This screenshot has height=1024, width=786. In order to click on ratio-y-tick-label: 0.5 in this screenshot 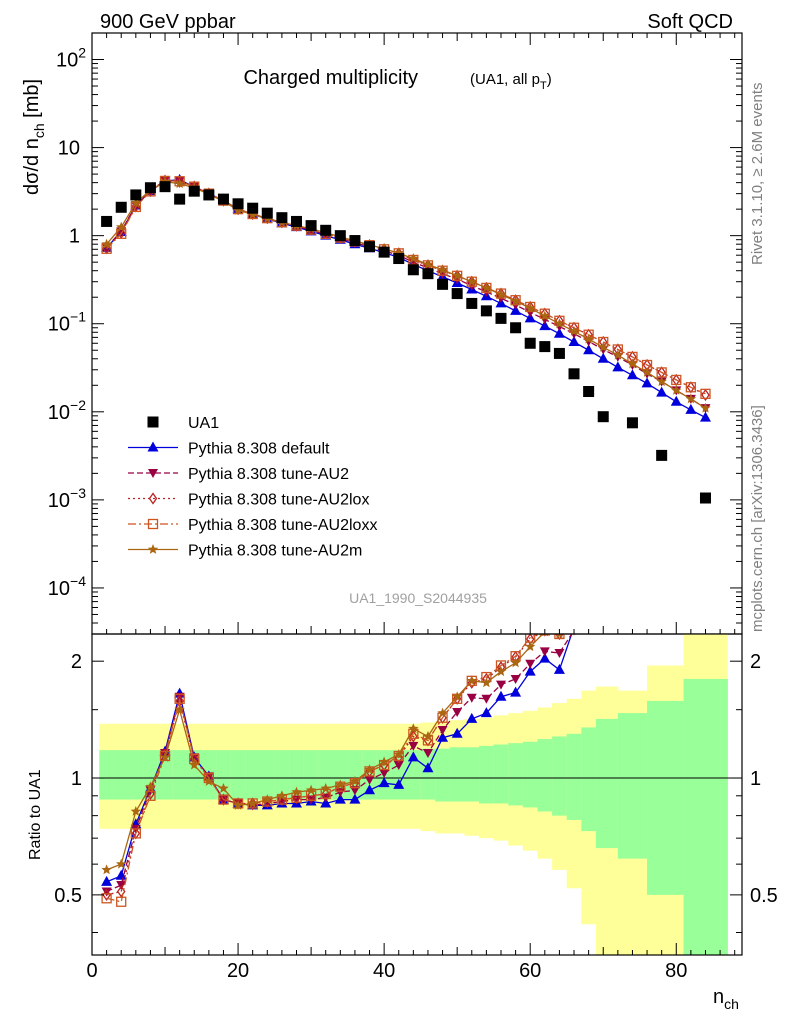, I will do `click(68, 896)`.